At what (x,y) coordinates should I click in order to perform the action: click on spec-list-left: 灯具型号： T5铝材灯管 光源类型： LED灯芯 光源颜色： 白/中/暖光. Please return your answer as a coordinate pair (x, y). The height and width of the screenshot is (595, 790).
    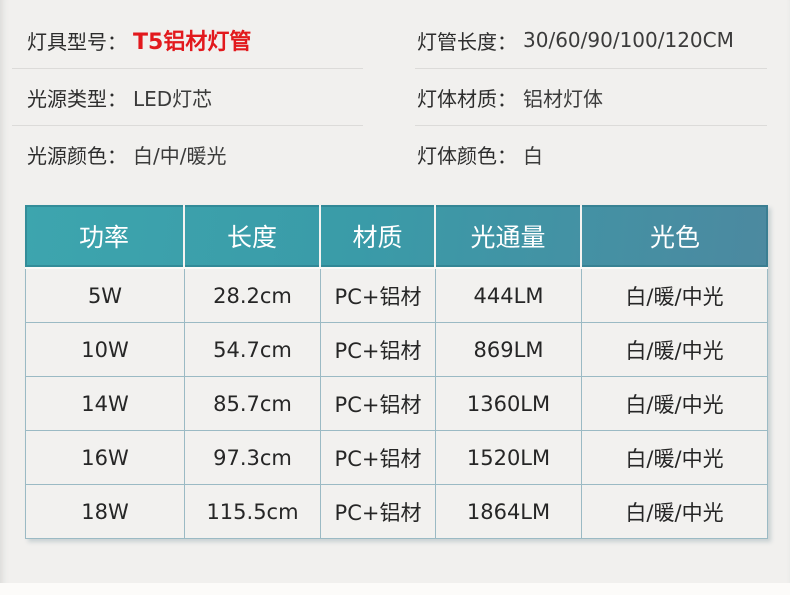
    Looking at the image, I should click on (195, 97).